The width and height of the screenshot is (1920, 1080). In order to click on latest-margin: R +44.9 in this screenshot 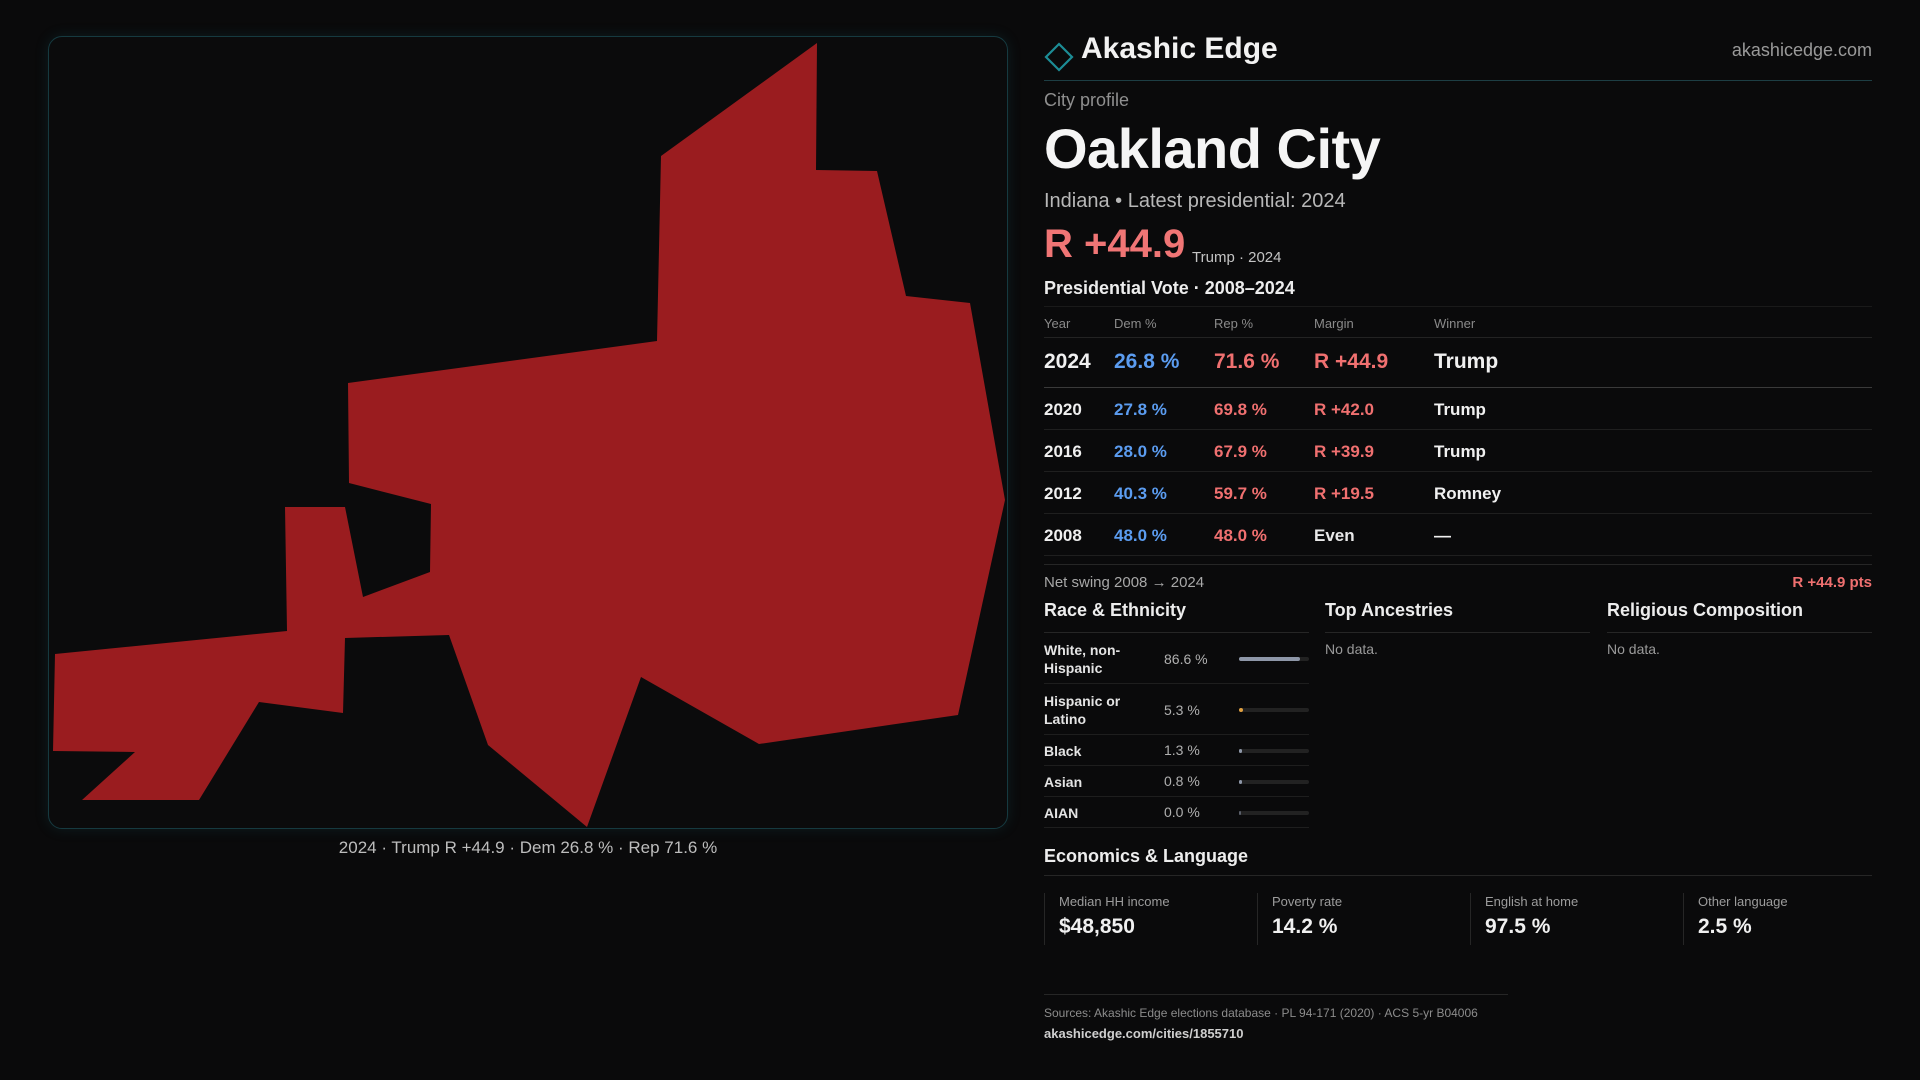, I will do `click(1115, 244)`.